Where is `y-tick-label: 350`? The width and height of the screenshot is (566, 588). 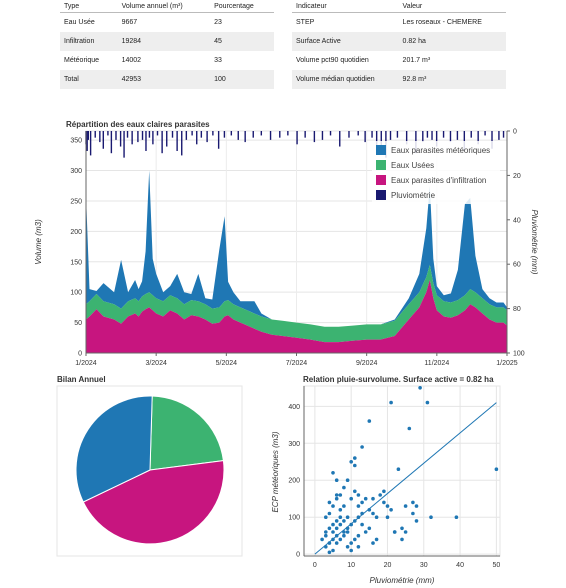
y-tick-label: 350 is located at coordinates (76, 141).